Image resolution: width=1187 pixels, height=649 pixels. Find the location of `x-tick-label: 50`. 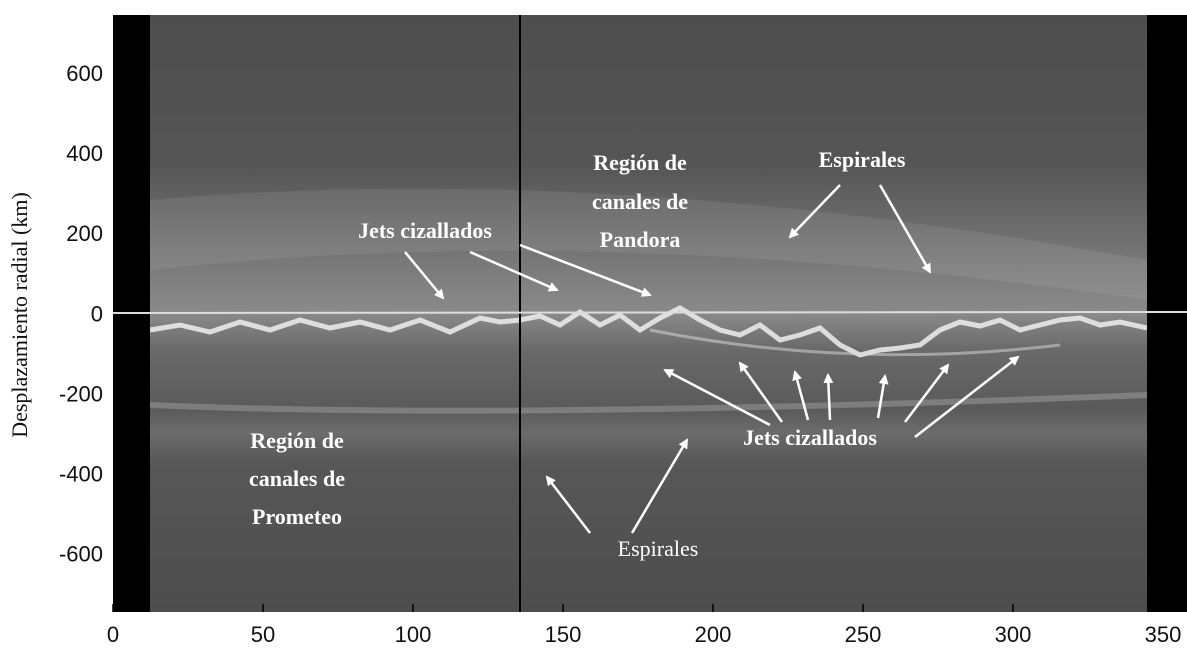

x-tick-label: 50 is located at coordinates (263, 634).